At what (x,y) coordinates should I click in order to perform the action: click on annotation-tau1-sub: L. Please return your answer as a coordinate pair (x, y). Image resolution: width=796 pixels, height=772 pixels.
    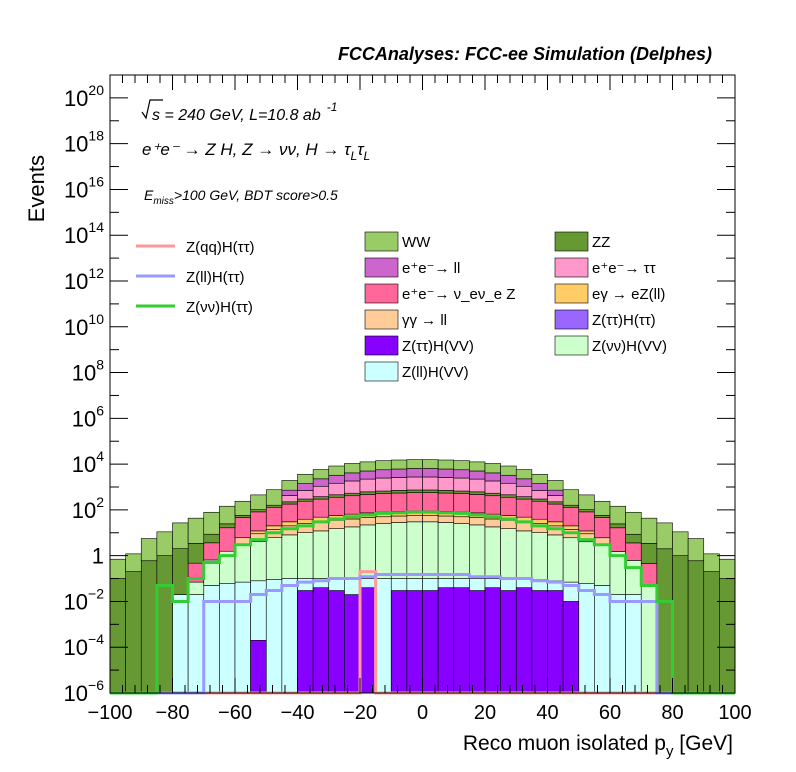
    Looking at the image, I should click on (354, 156).